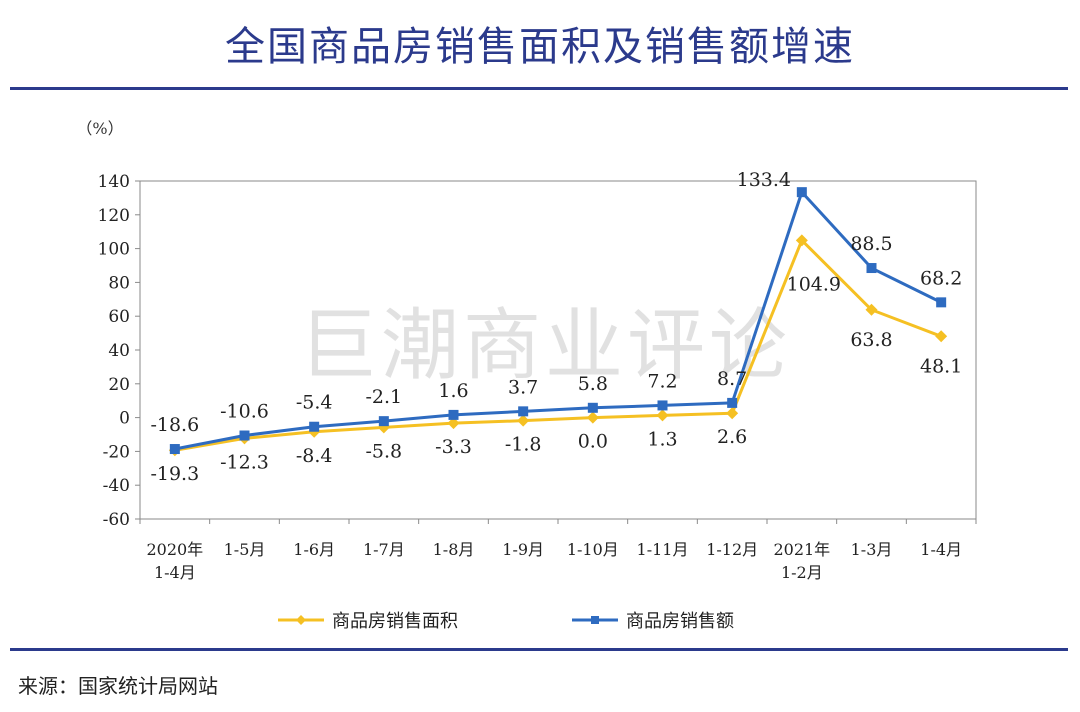 This screenshot has width=1080, height=712. Describe the element at coordinates (244, 412) in the screenshot. I see `data-label: -10.6` at that location.